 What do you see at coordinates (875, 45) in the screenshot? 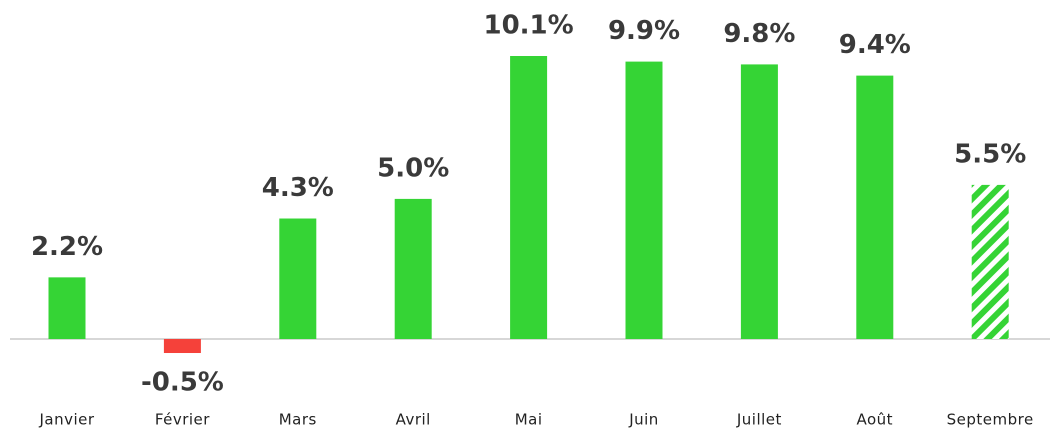
I see `value-label: 9.4%` at bounding box center [875, 45].